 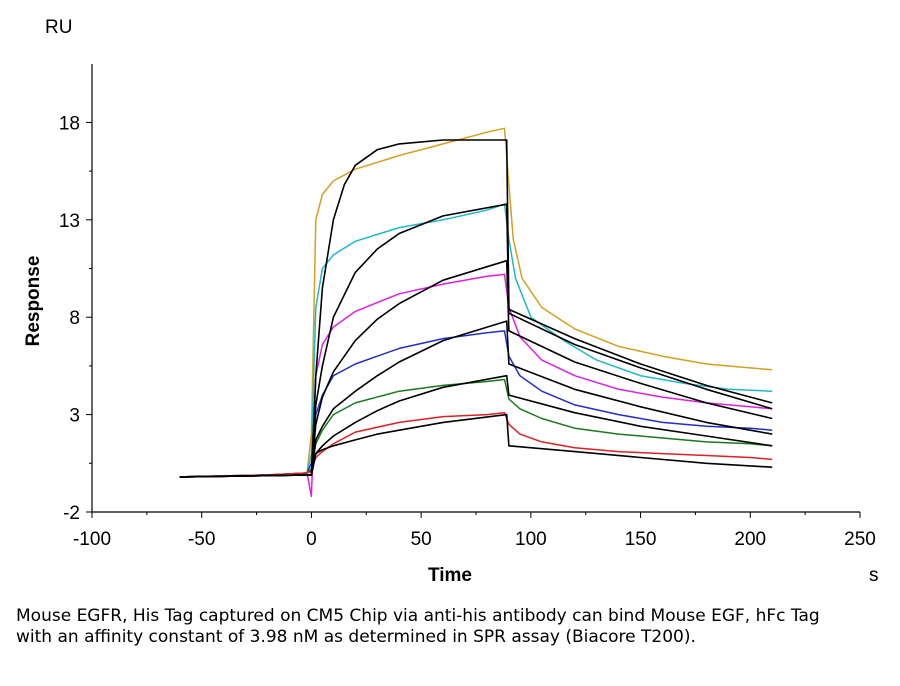 What do you see at coordinates (74, 416) in the screenshot?
I see `y-tick-label: 3` at bounding box center [74, 416].